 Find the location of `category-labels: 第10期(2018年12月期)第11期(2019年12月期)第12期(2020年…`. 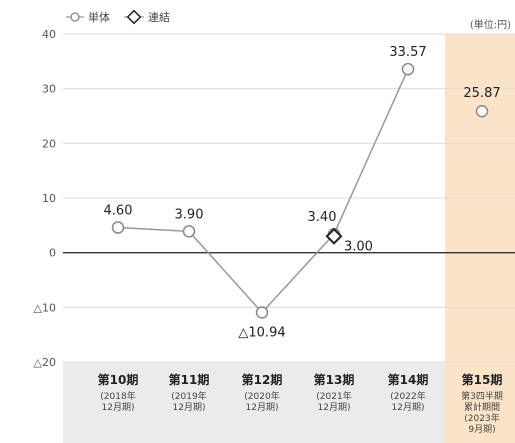

category-labels: 第10期(2018年12月期)第11期(2019年12月期)第12期(2020年… is located at coordinates (300, 403).